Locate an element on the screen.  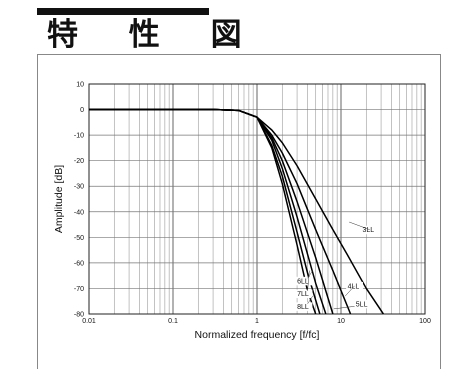
curve-label-6ll: 6LL is located at coordinates (303, 281).